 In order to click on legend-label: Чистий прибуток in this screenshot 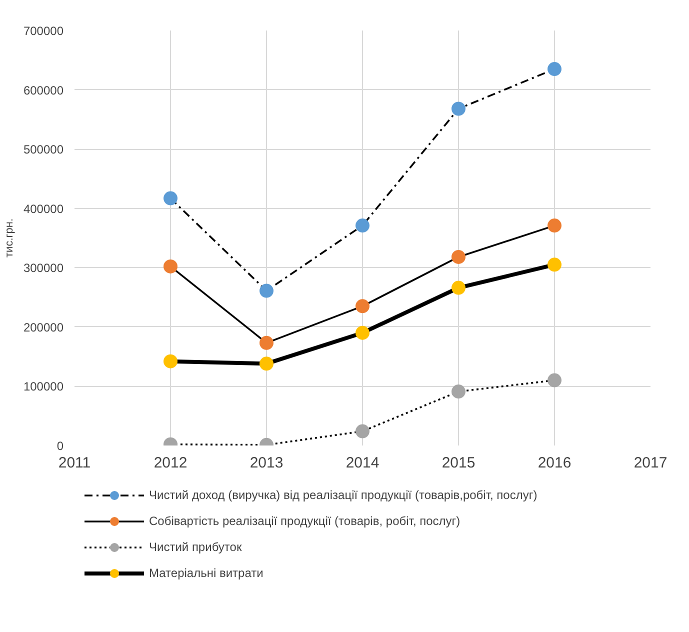, I will do `click(195, 547)`.